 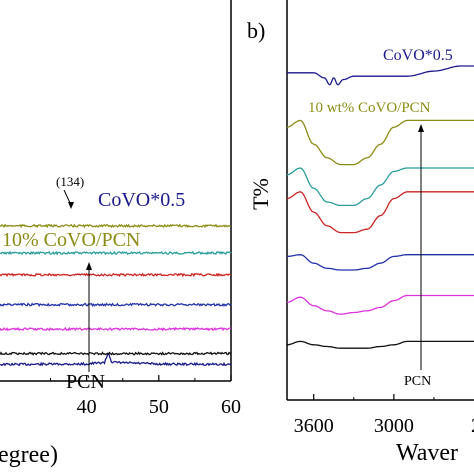 What do you see at coordinates (89, 266) in the screenshot?
I see `panel-a-trend-arrowhead` at bounding box center [89, 266].